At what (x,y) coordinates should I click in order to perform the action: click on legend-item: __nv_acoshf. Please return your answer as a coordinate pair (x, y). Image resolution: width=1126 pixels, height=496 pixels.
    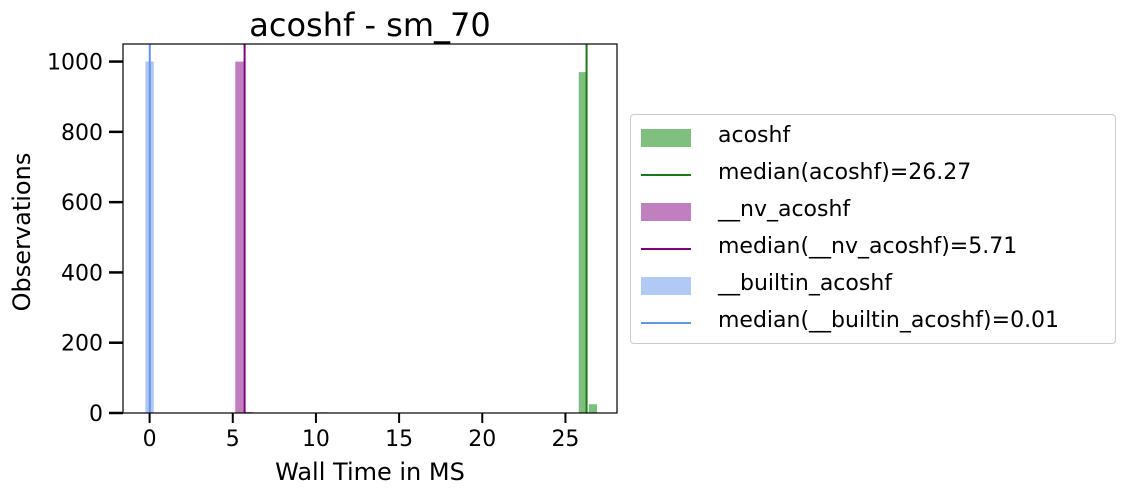
    Looking at the image, I should click on (873, 211).